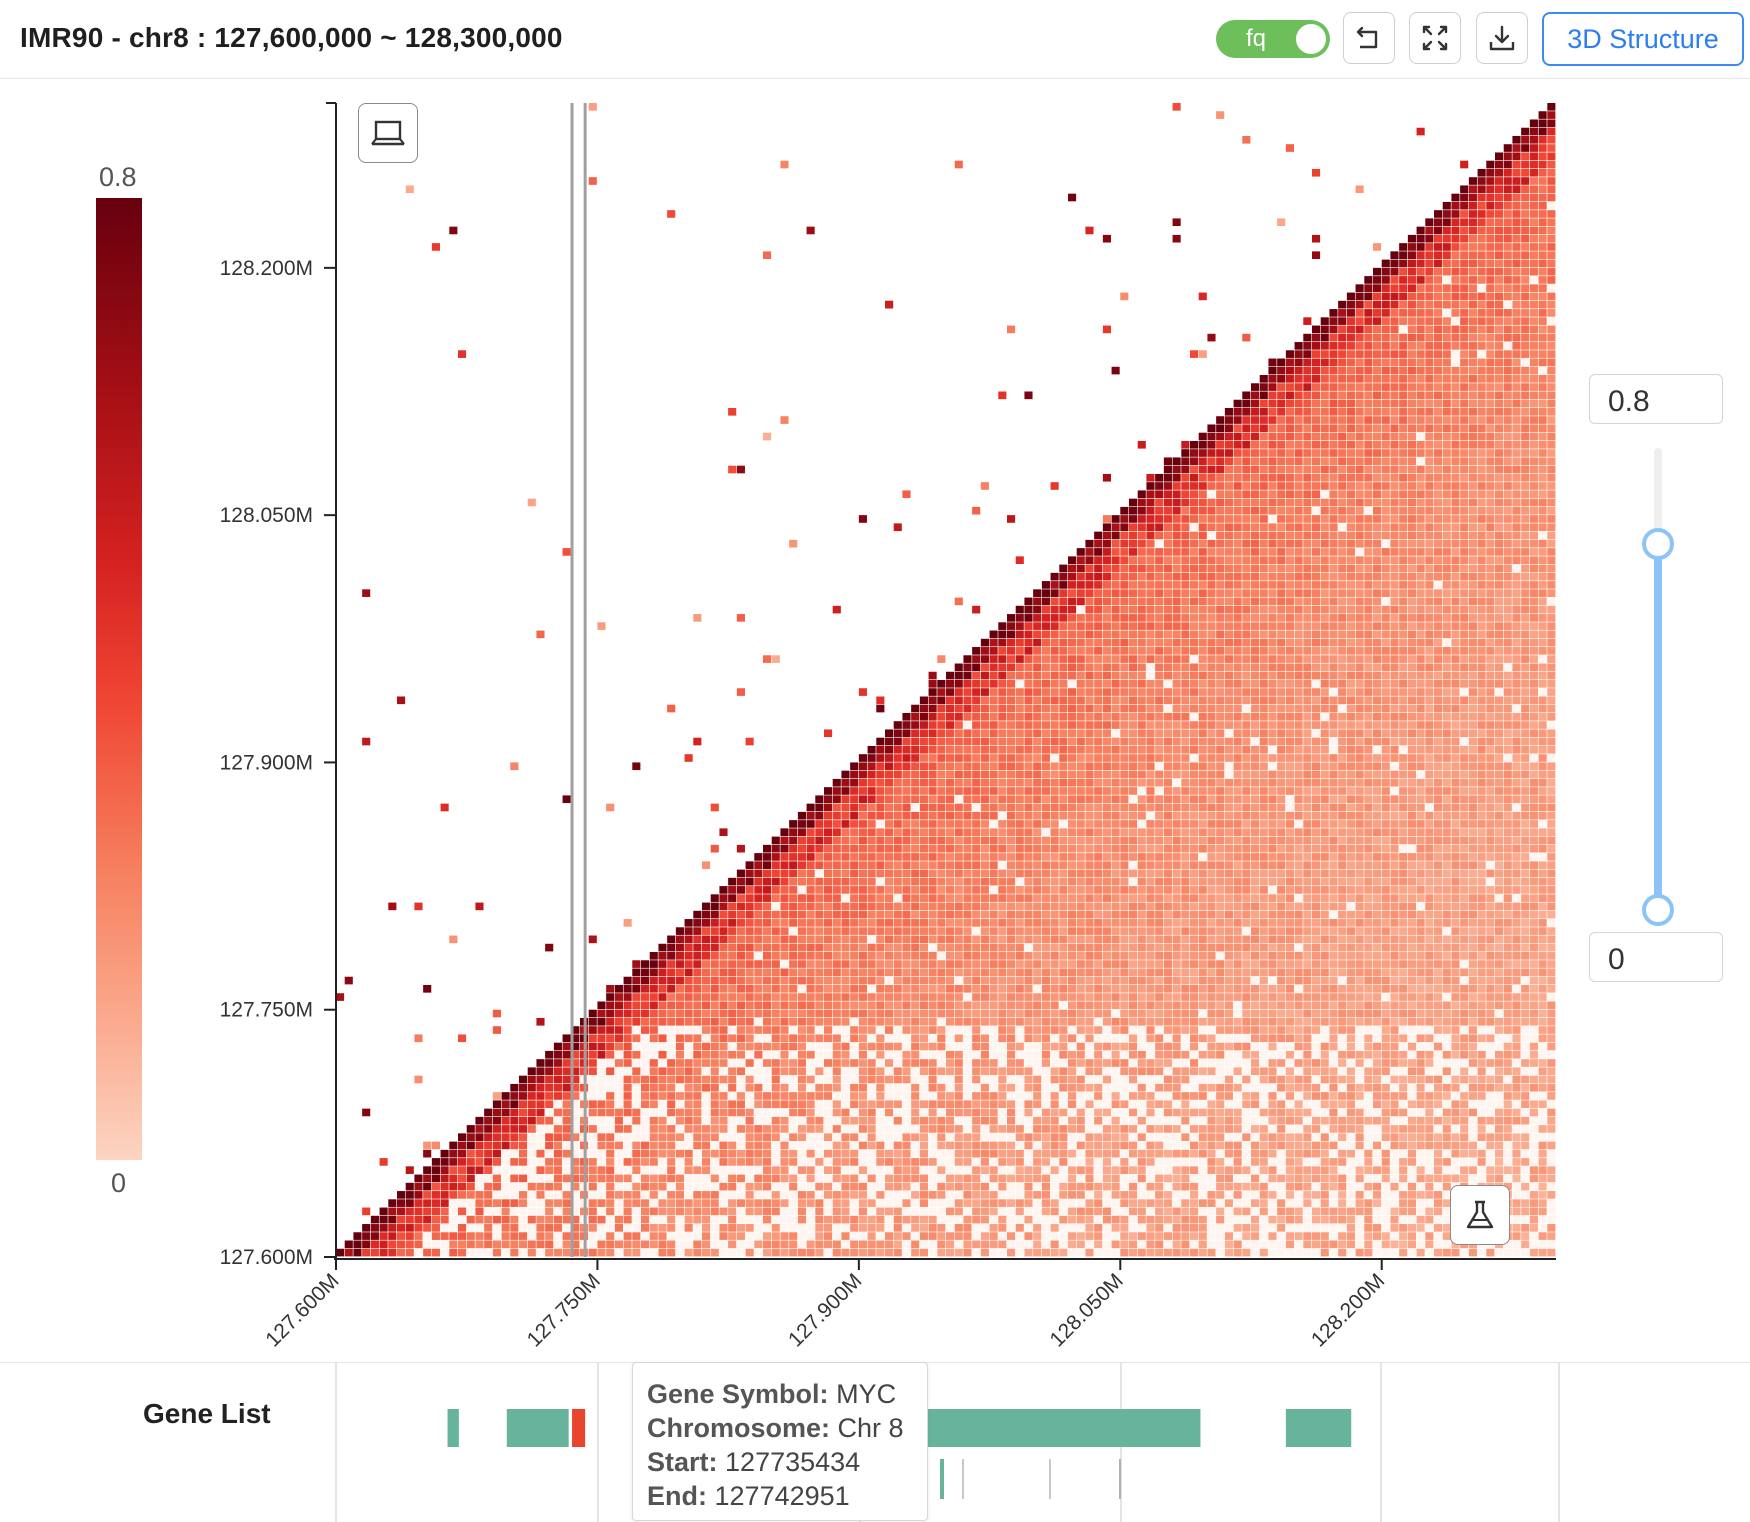  What do you see at coordinates (1369, 38) in the screenshot?
I see `undo-button` at bounding box center [1369, 38].